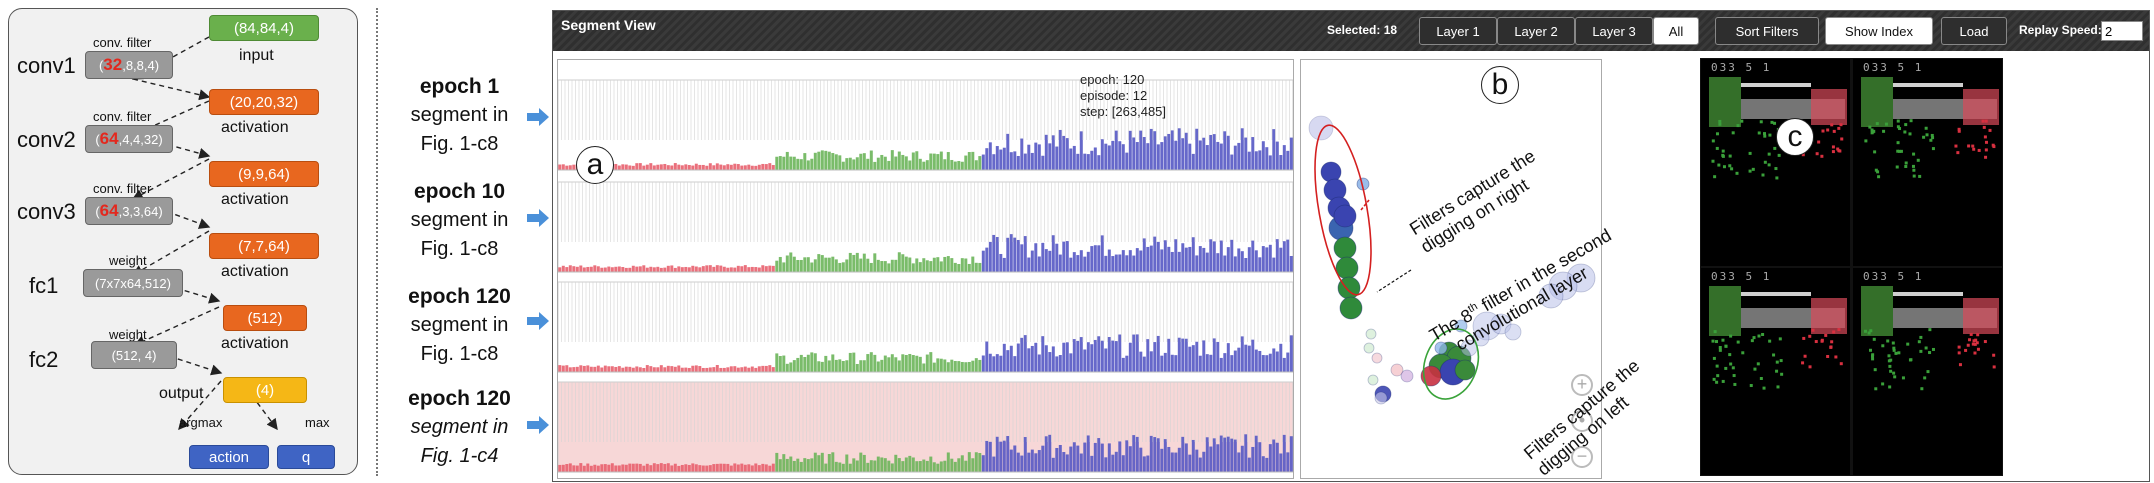 This screenshot has height=483, width=2154. I want to click on conv1-filter-box: (32,8,8,4), so click(129, 65).